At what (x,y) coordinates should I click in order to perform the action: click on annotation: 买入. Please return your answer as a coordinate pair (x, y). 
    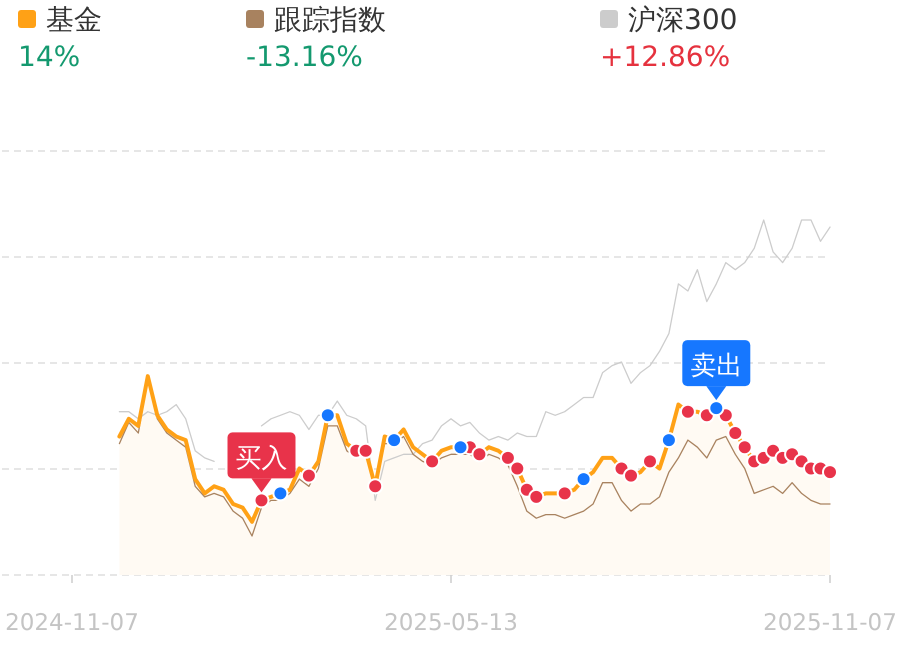
    Looking at the image, I should click on (262, 458).